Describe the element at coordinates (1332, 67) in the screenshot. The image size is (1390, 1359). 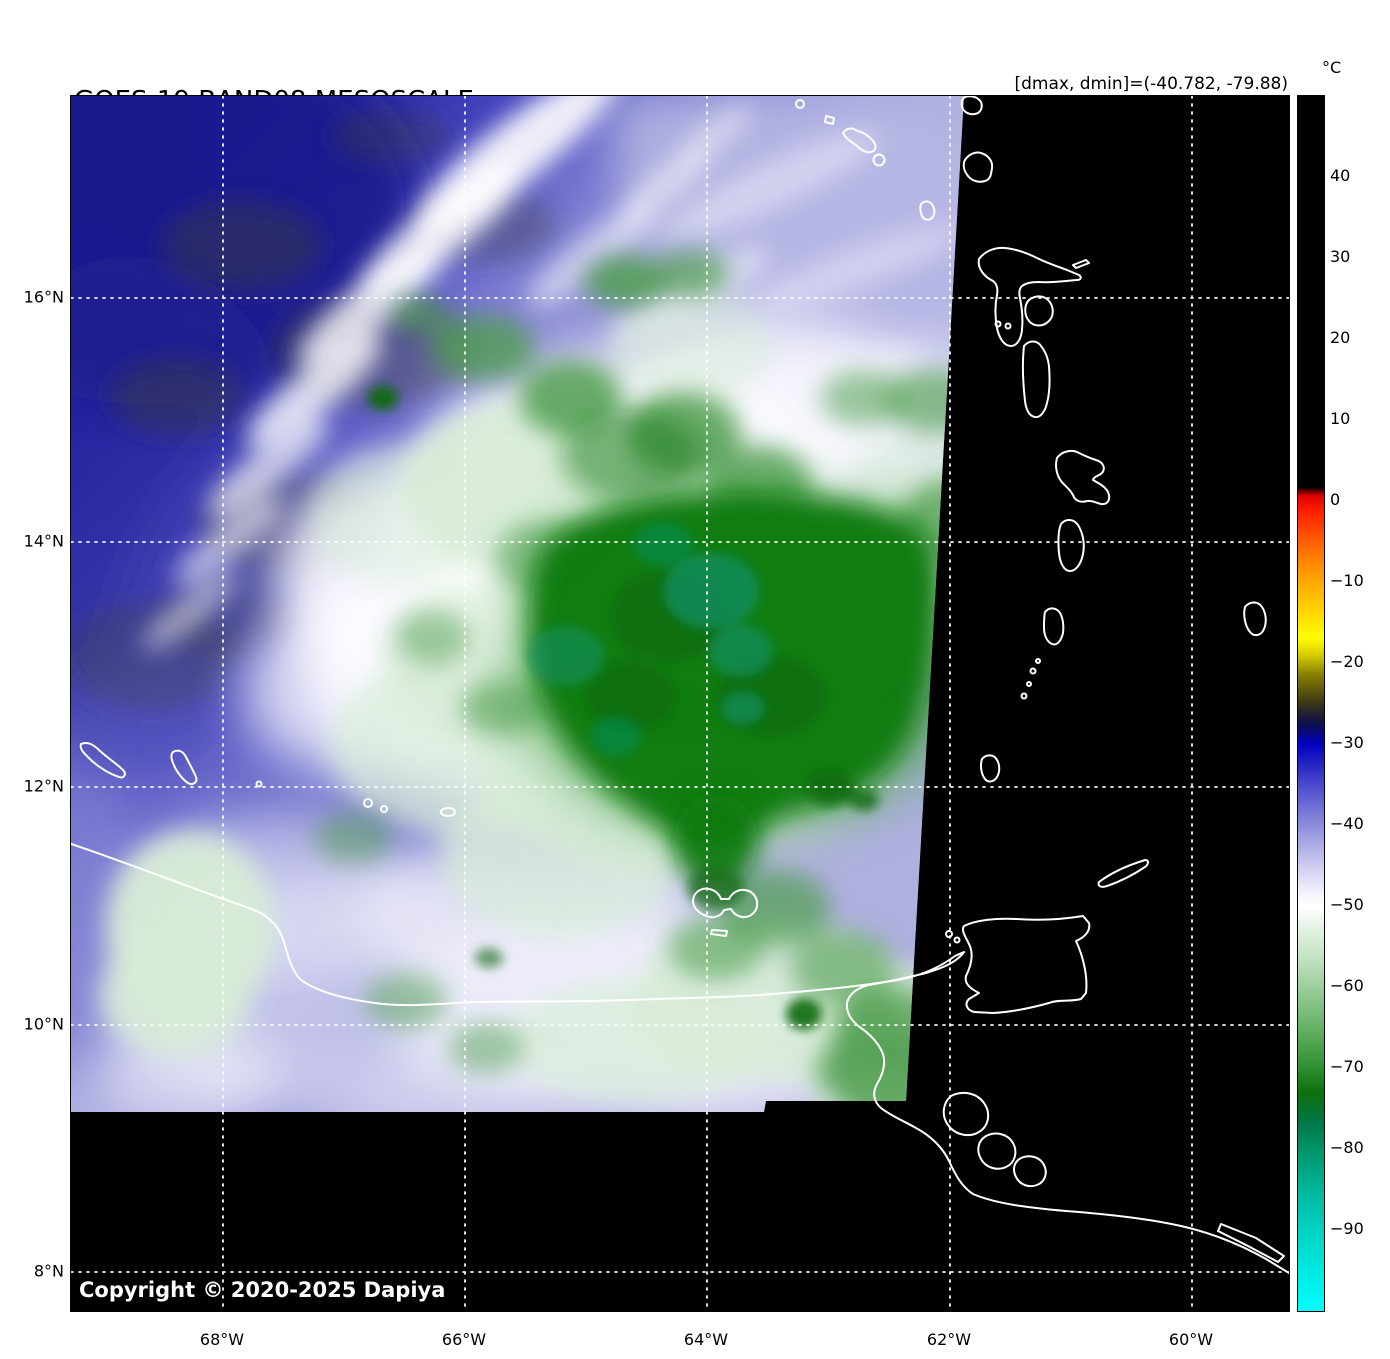
I see `colorbar-unit-label: °C` at that location.